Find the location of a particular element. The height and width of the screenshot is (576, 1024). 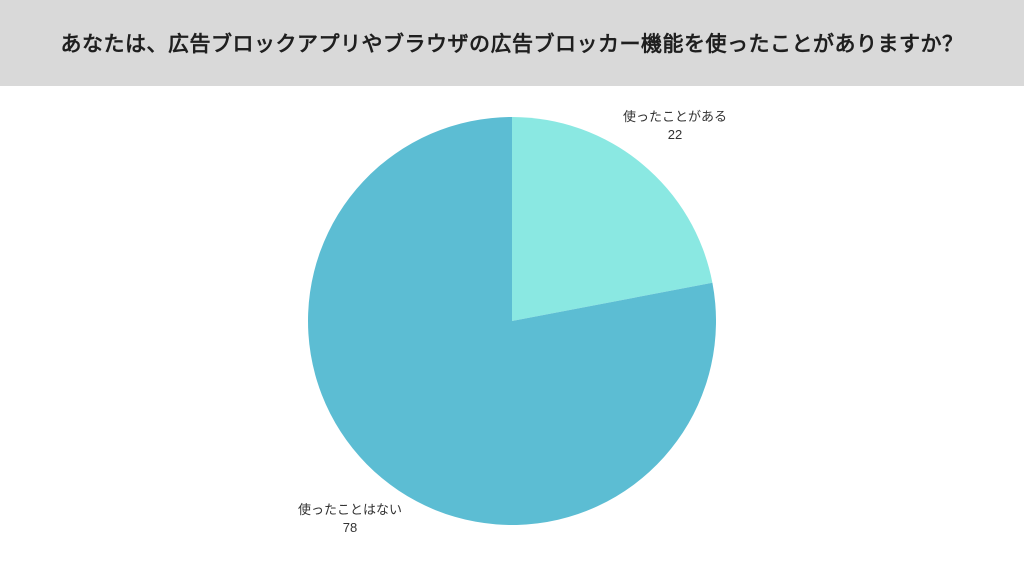

pie-label-not-used: 使ったことはない 78 is located at coordinates (350, 519).